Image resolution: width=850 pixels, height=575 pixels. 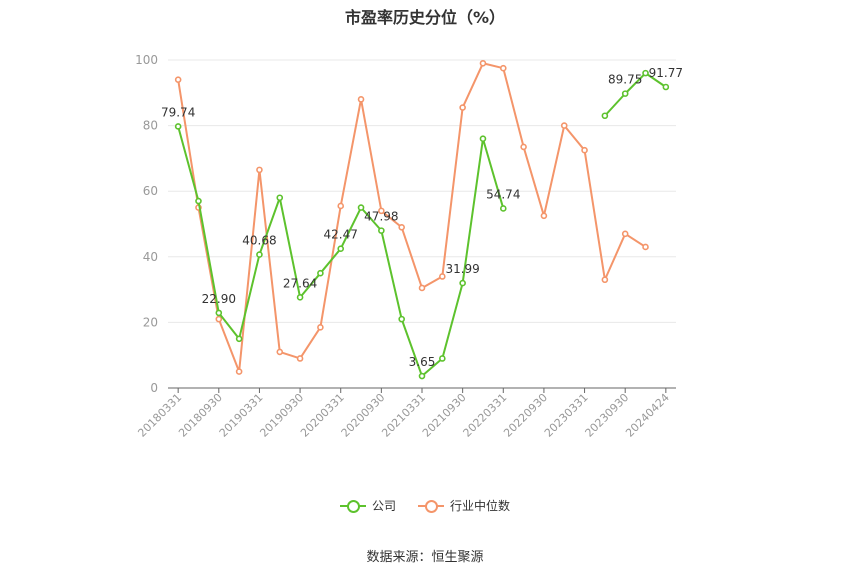 What do you see at coordinates (381, 217) in the screenshot?
I see `data-label: 47.98` at bounding box center [381, 217].